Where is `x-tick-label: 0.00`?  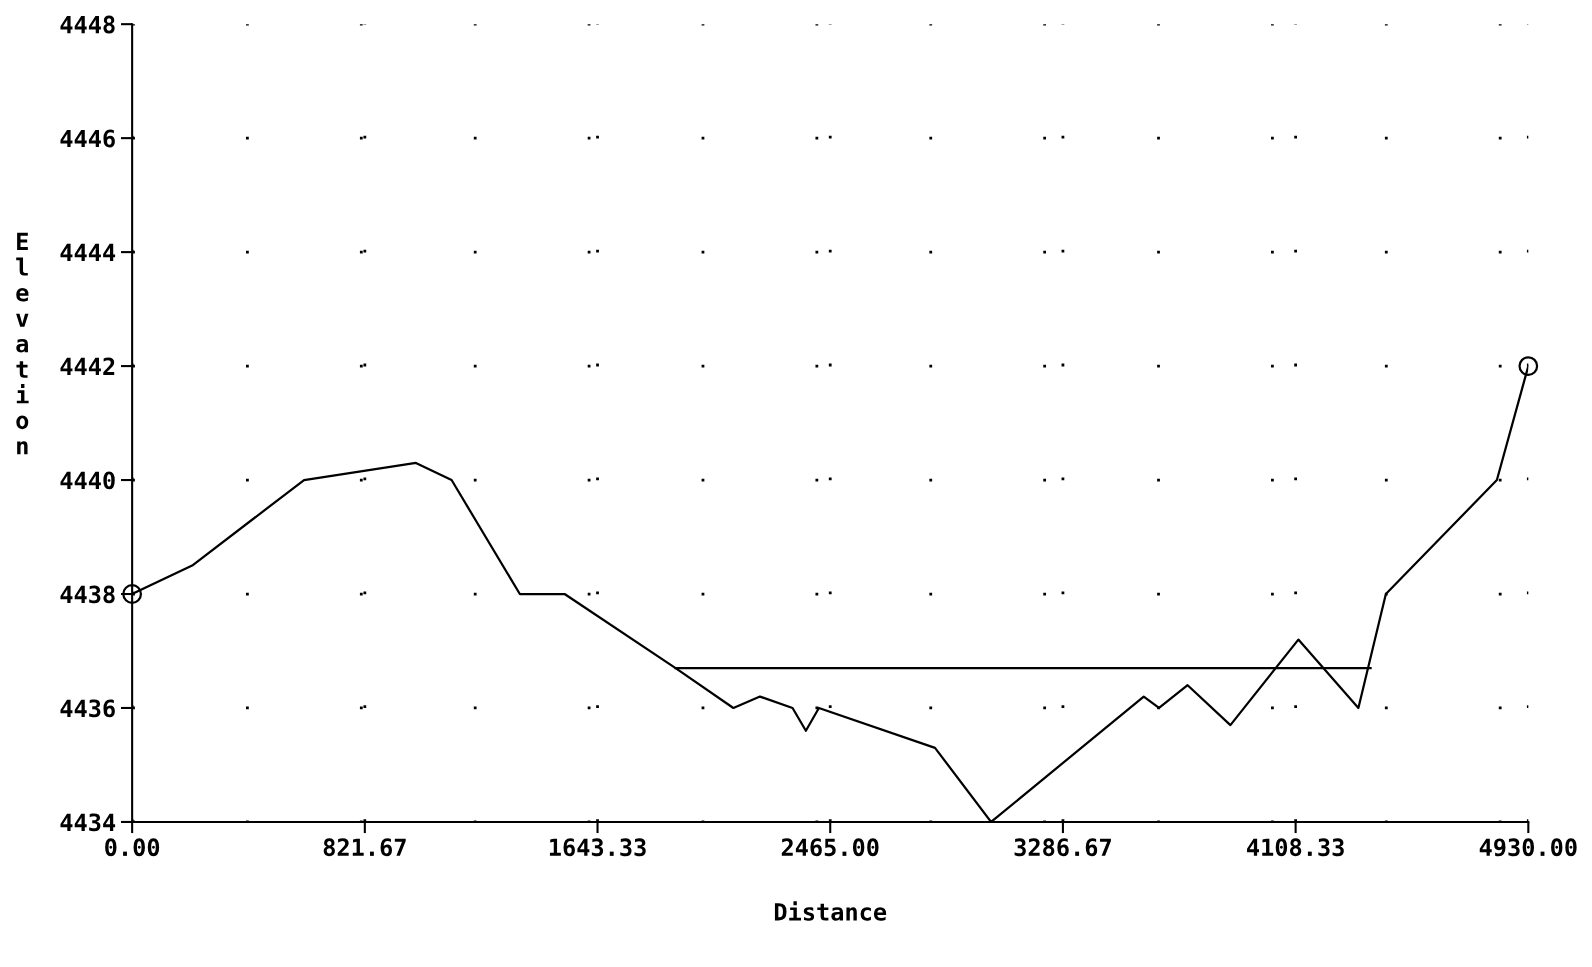 x-tick-label: 0.00 is located at coordinates (132, 847).